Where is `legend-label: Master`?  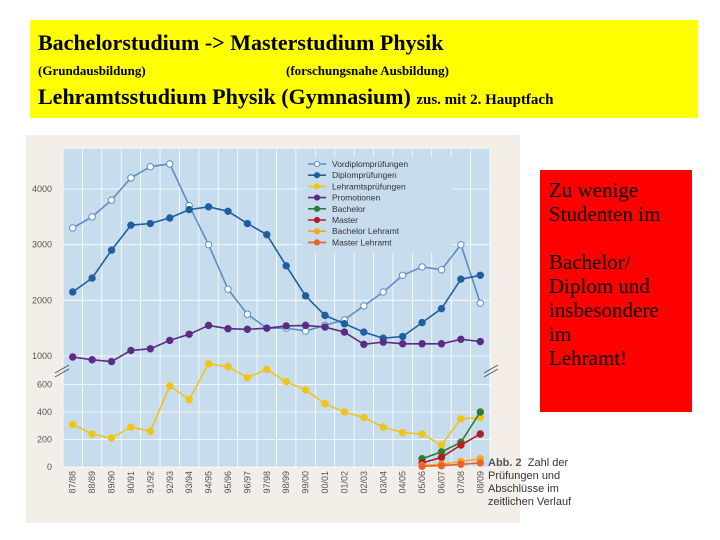 legend-label: Master is located at coordinates (345, 220).